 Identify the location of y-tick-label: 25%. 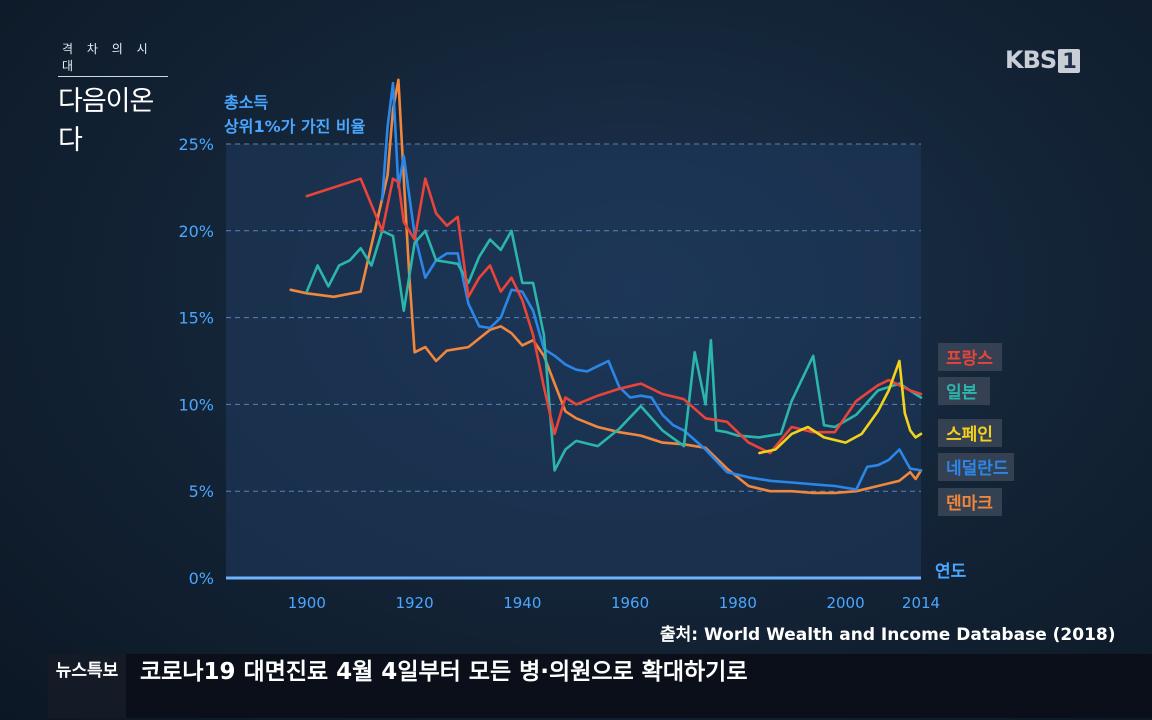
(196, 144).